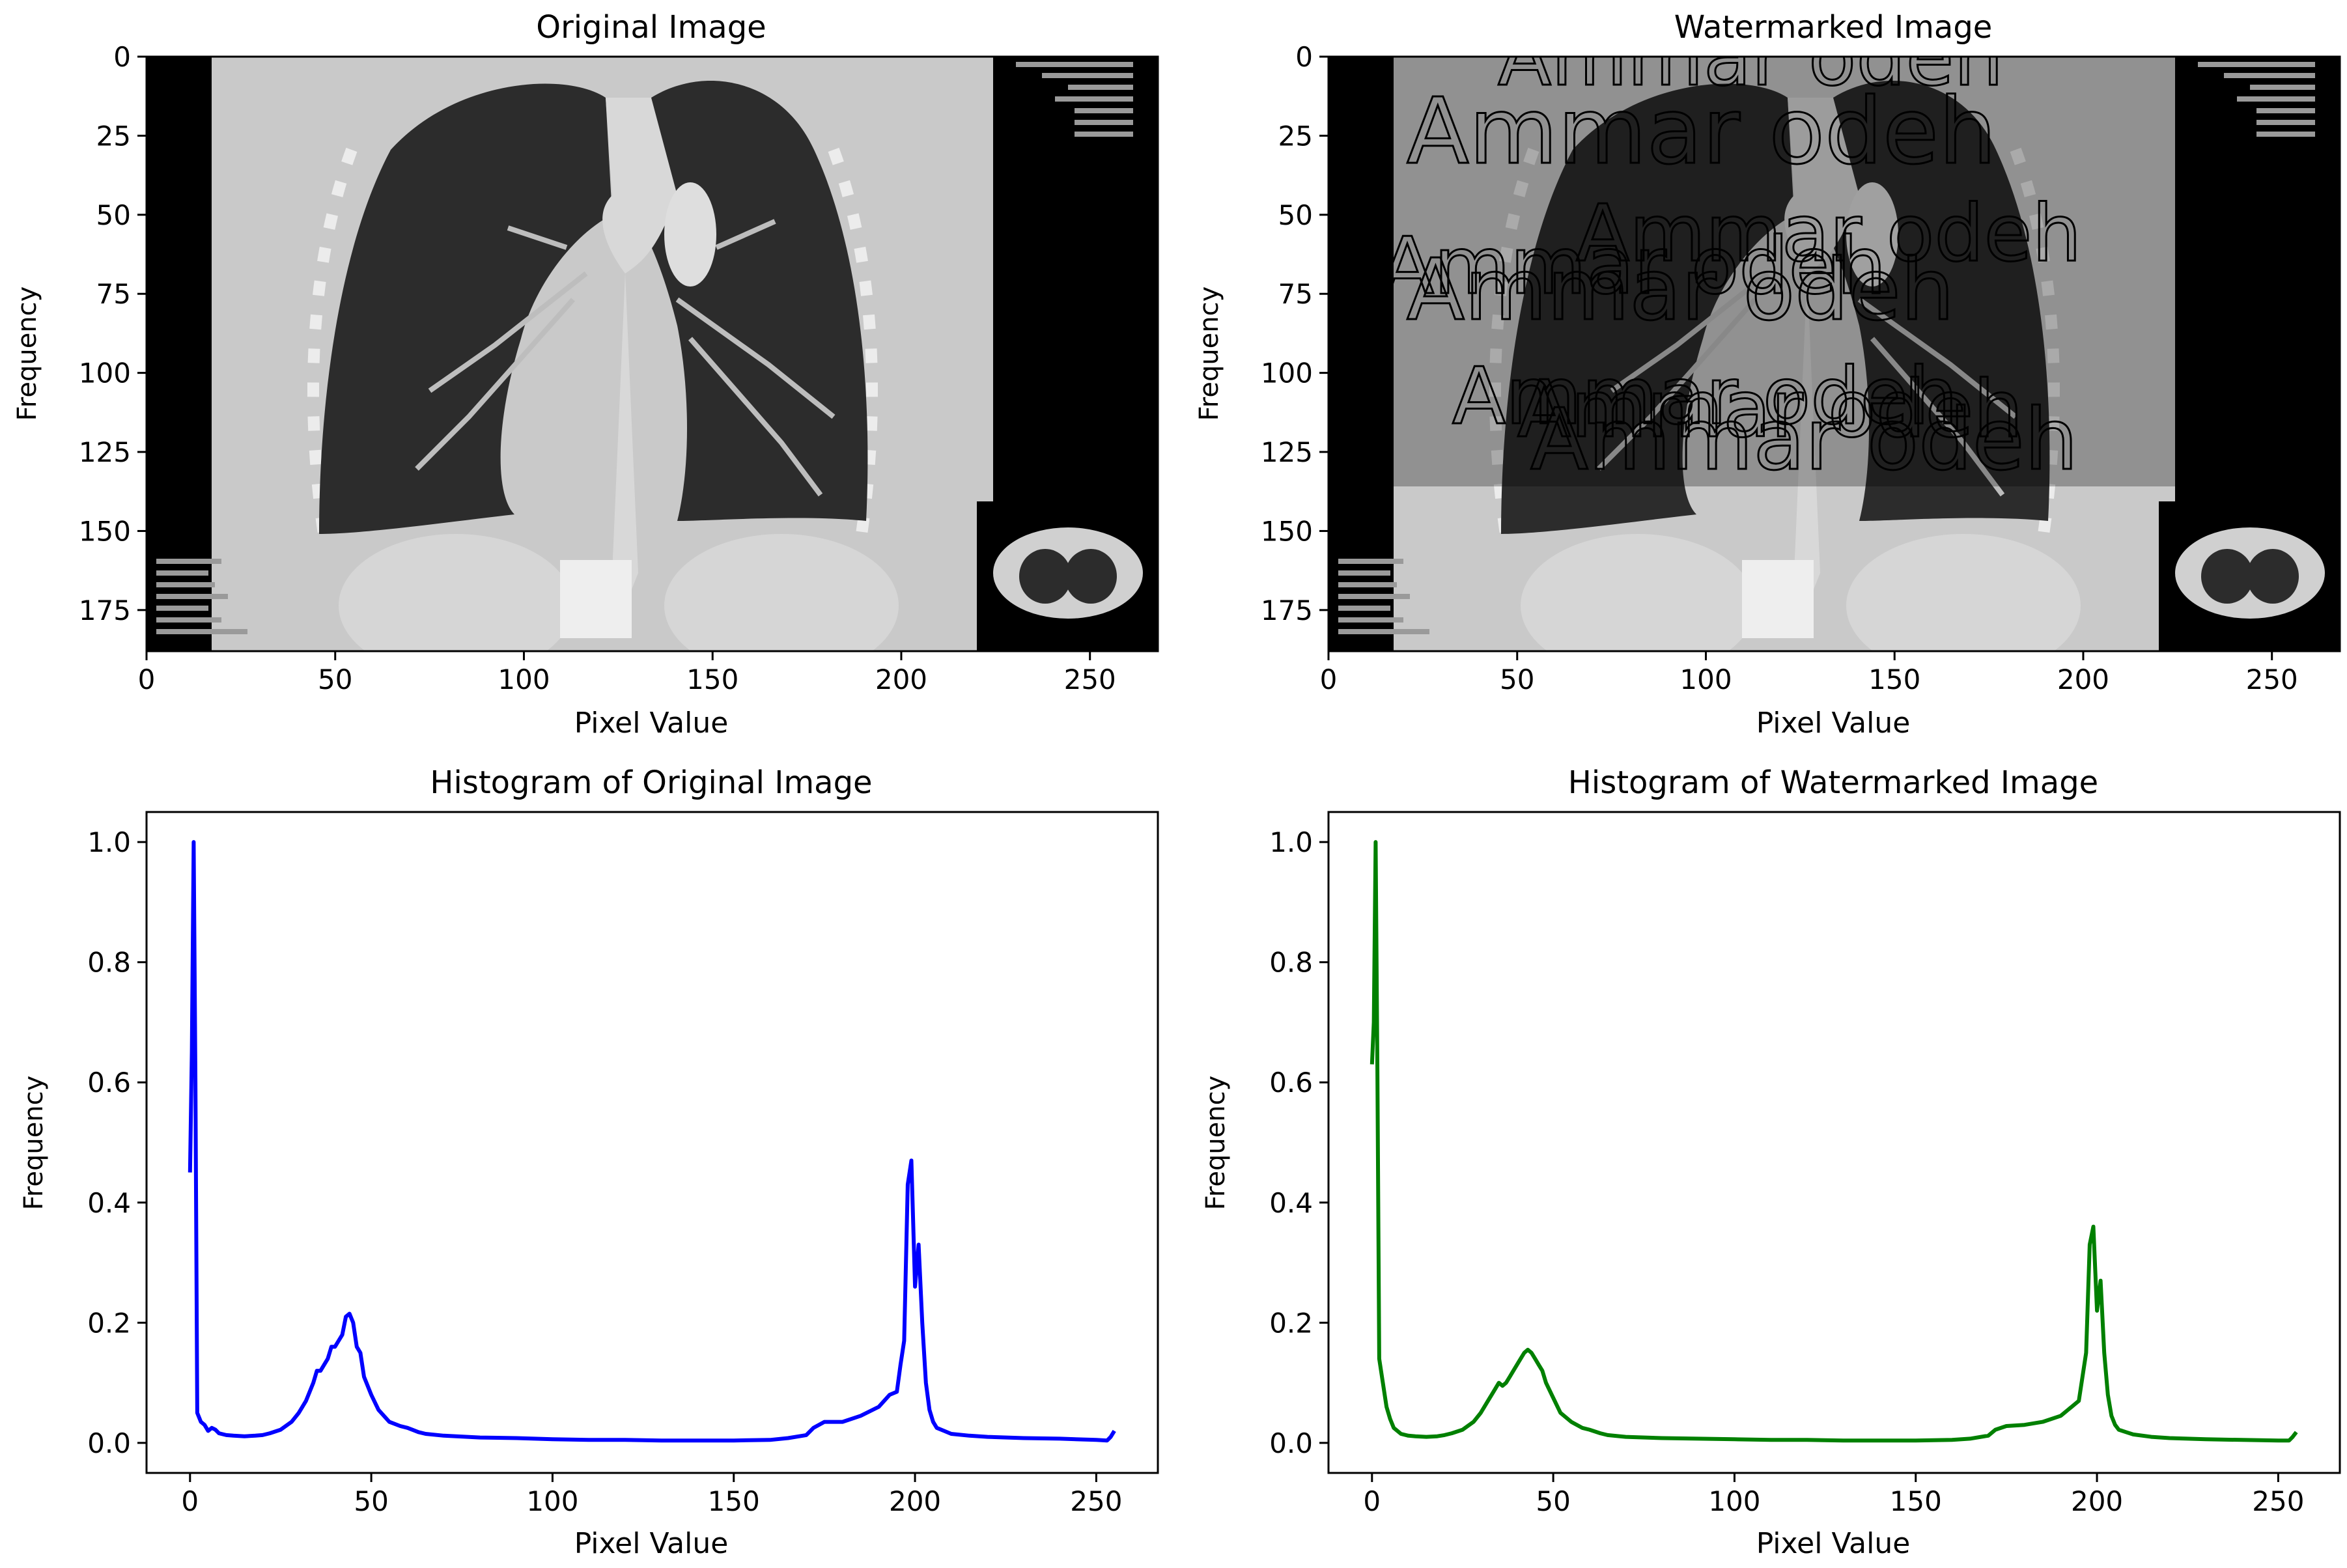 This screenshot has width=2347, height=1568. What do you see at coordinates (651, 28) in the screenshot?
I see `panel-title: Original Image` at bounding box center [651, 28].